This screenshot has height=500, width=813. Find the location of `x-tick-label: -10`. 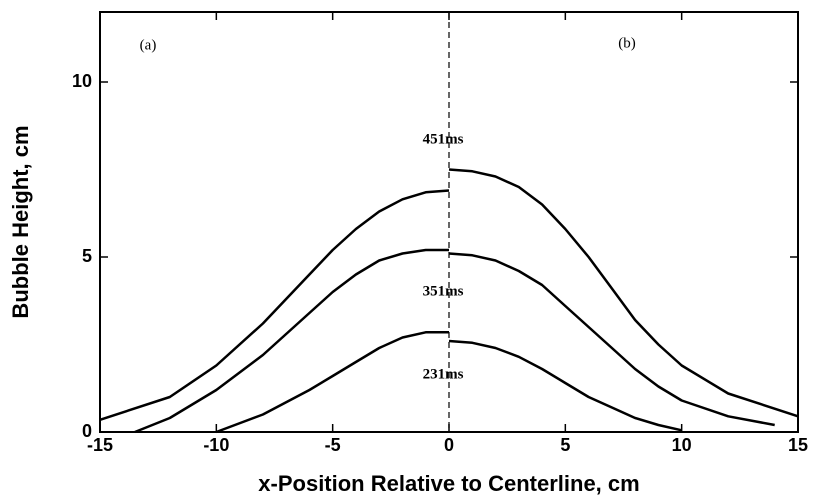

x-tick-label: -10 is located at coordinates (216, 445).